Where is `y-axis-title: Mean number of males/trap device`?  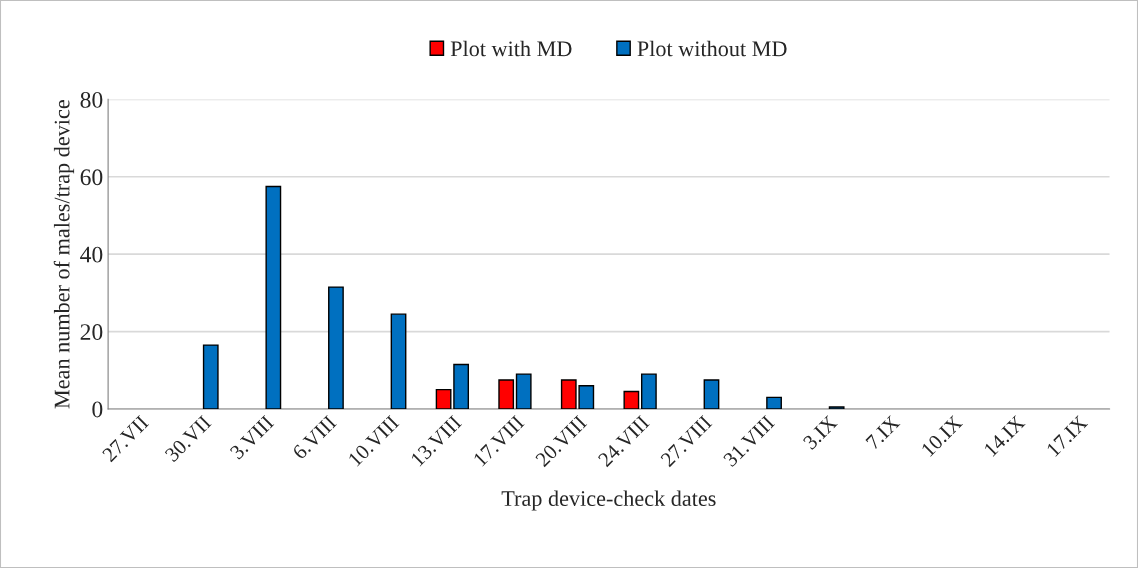
y-axis-title: Mean number of males/trap device is located at coordinates (64, 254).